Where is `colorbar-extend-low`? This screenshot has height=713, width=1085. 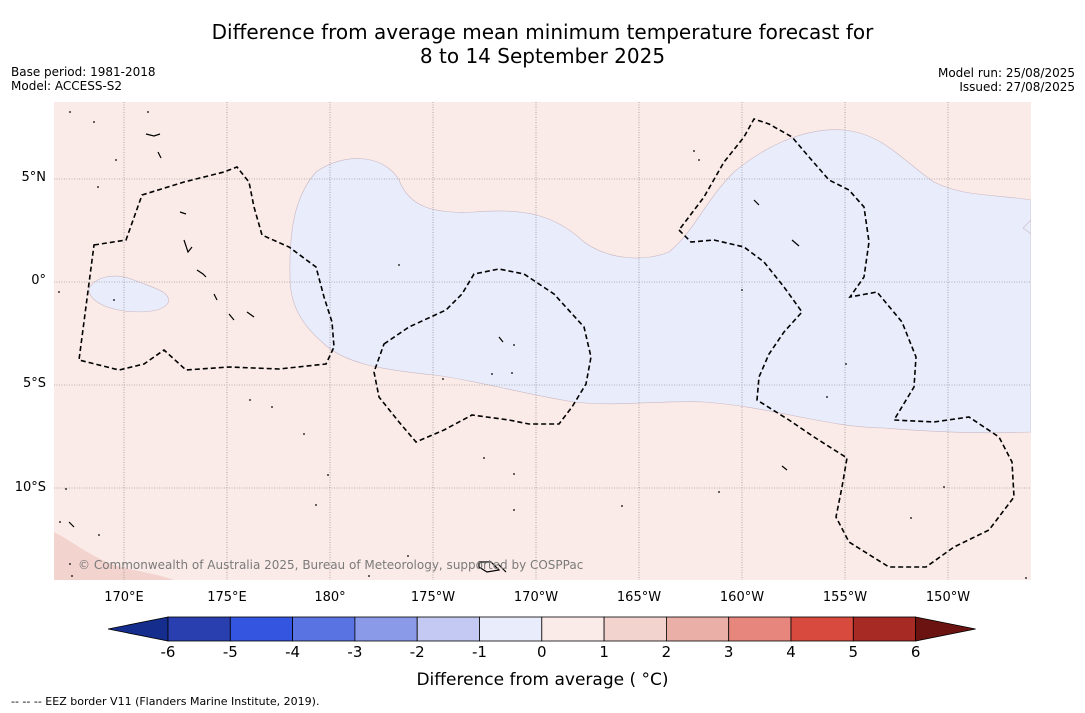
colorbar-extend-low is located at coordinates (138, 629).